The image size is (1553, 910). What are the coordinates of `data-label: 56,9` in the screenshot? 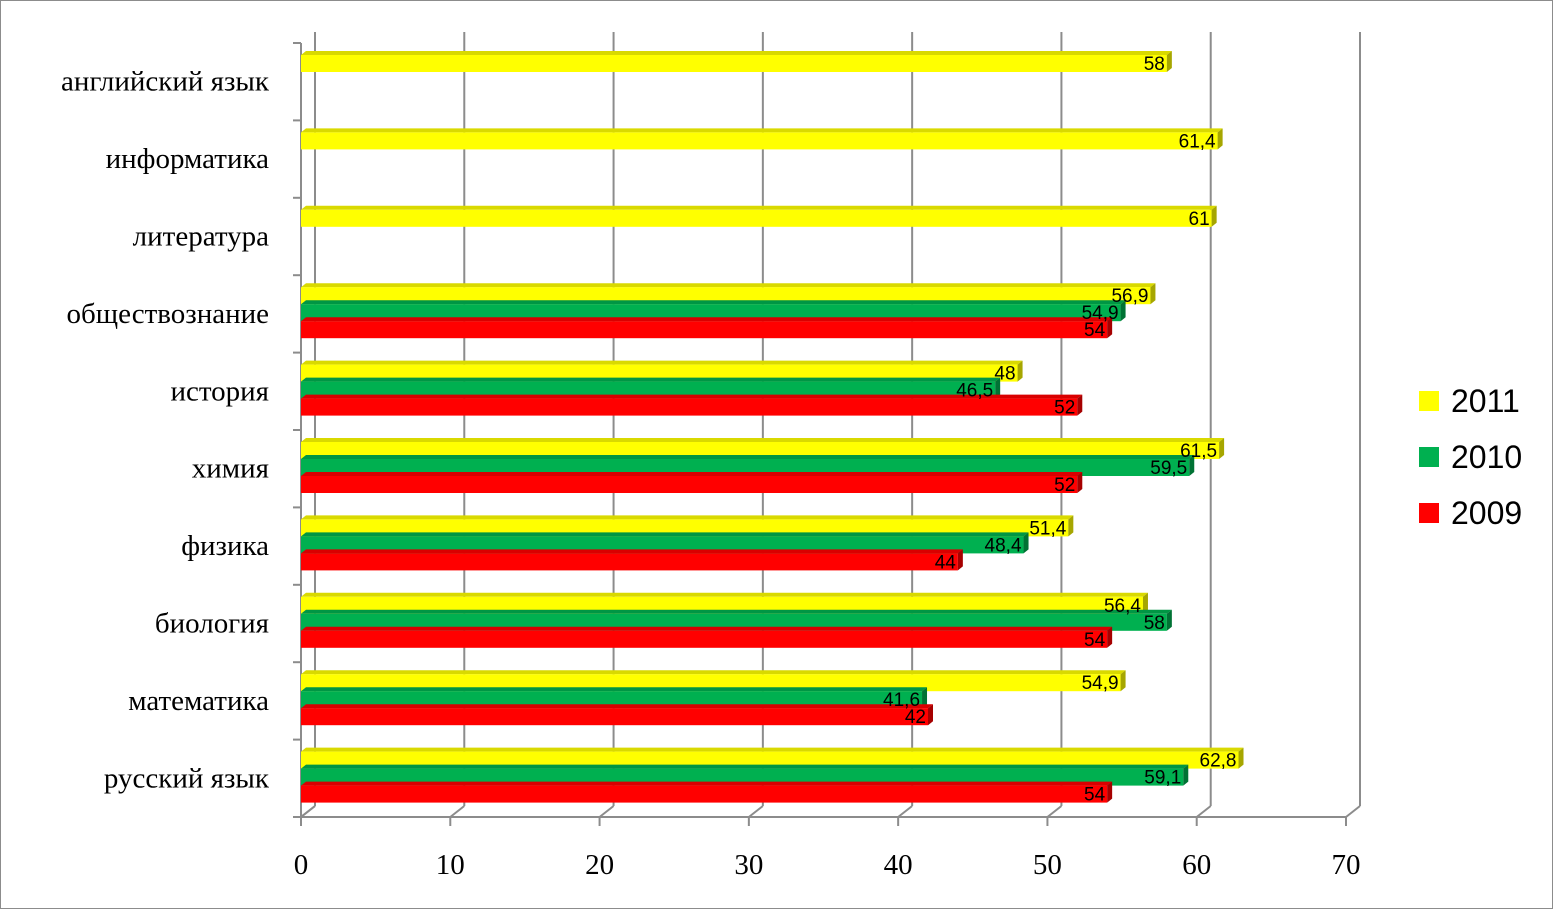 It's located at (1129, 296).